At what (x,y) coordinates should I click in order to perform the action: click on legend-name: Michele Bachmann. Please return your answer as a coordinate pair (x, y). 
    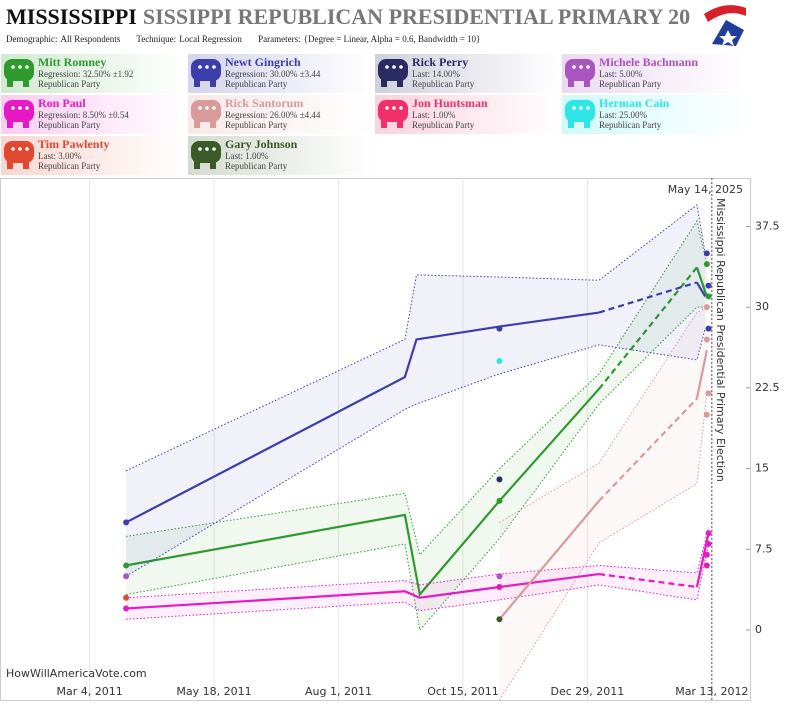
    Looking at the image, I should click on (648, 62).